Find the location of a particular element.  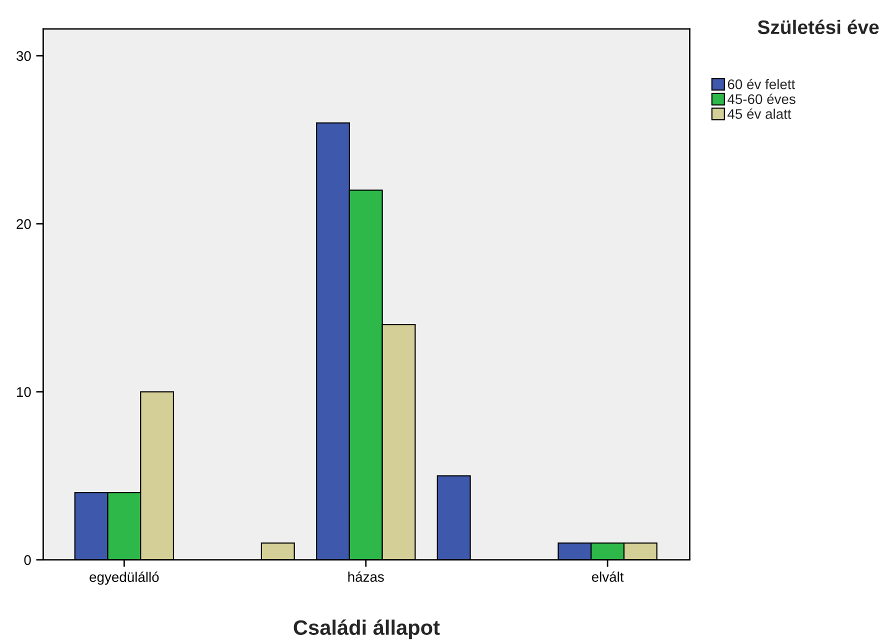

legend-label: 45-60 éves is located at coordinates (762, 99).